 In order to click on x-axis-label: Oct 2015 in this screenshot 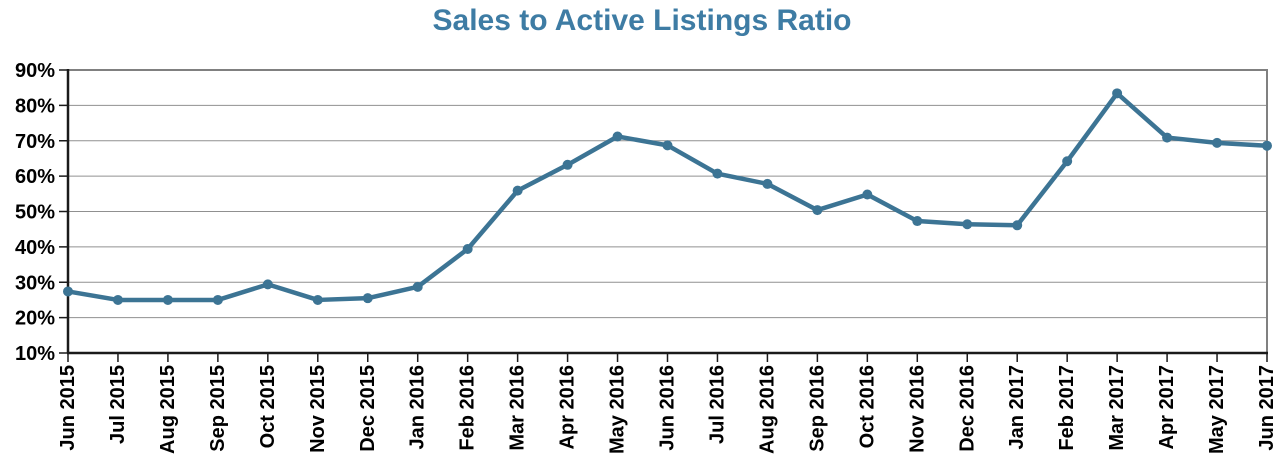, I will do `click(268, 406)`.